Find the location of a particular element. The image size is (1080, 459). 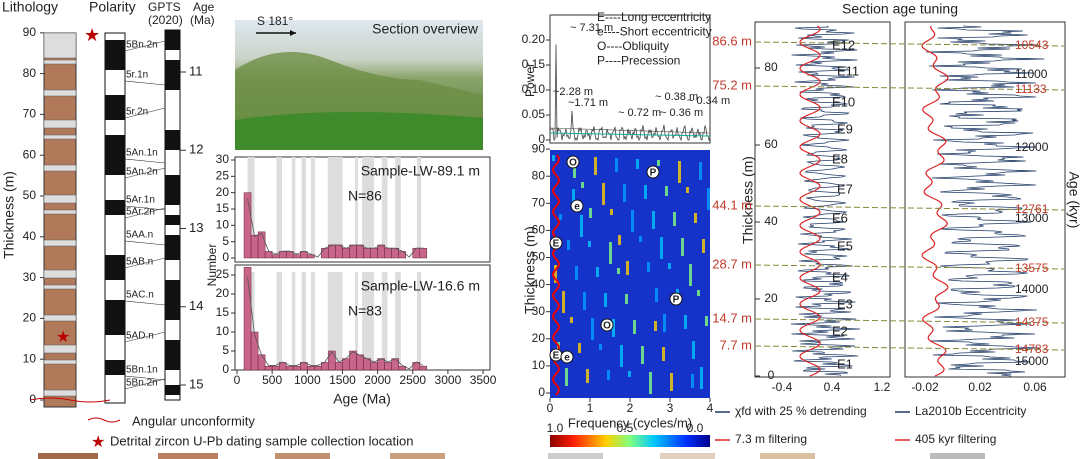

tie-thickness: 75.2 m is located at coordinates (732, 84).